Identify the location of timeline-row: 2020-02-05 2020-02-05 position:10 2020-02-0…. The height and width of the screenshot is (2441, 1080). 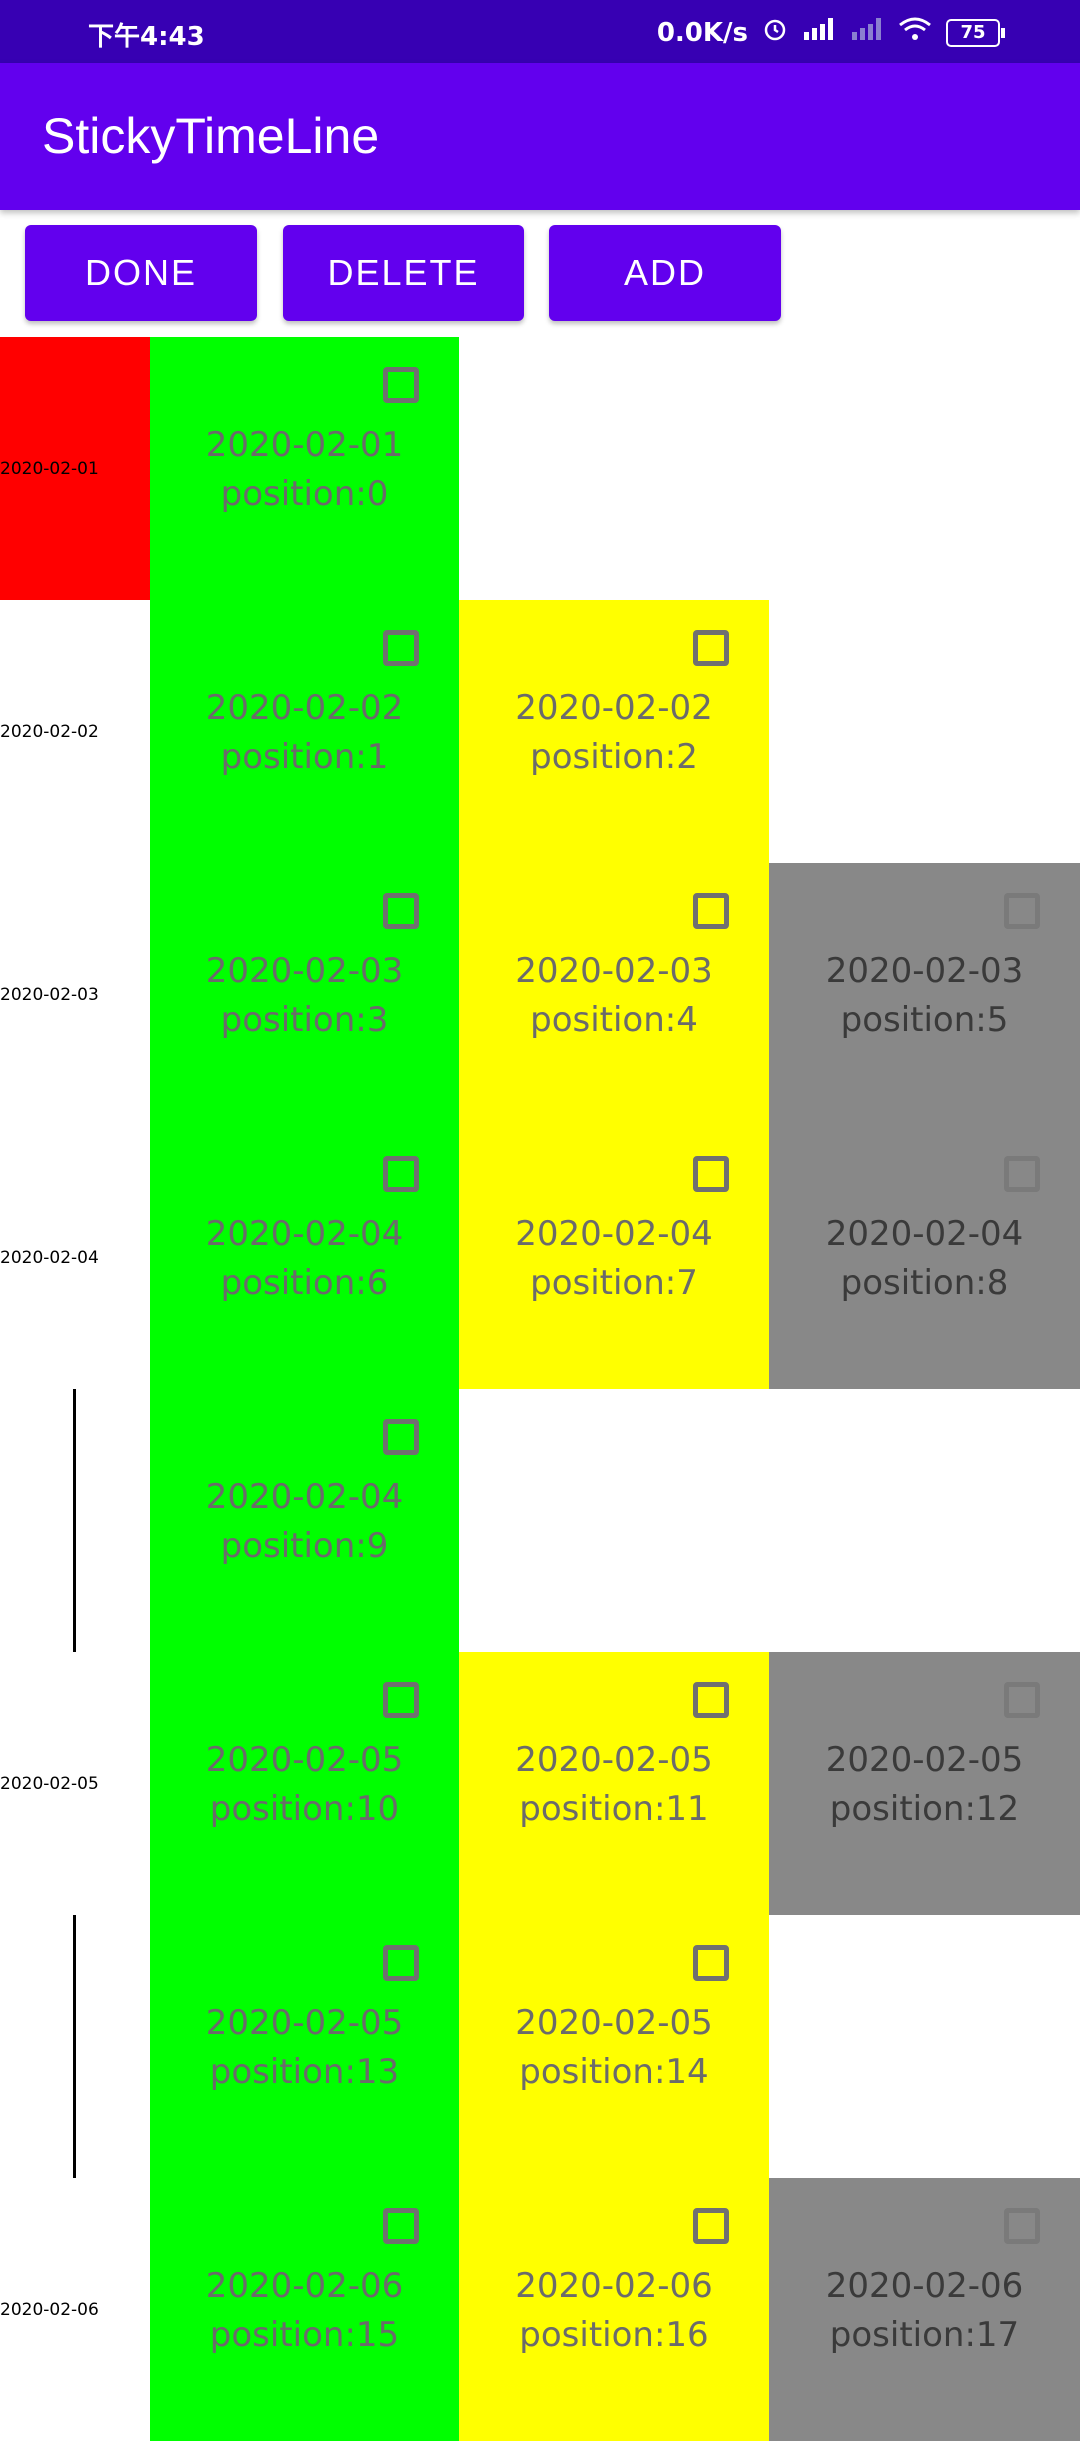
(540, 1783).